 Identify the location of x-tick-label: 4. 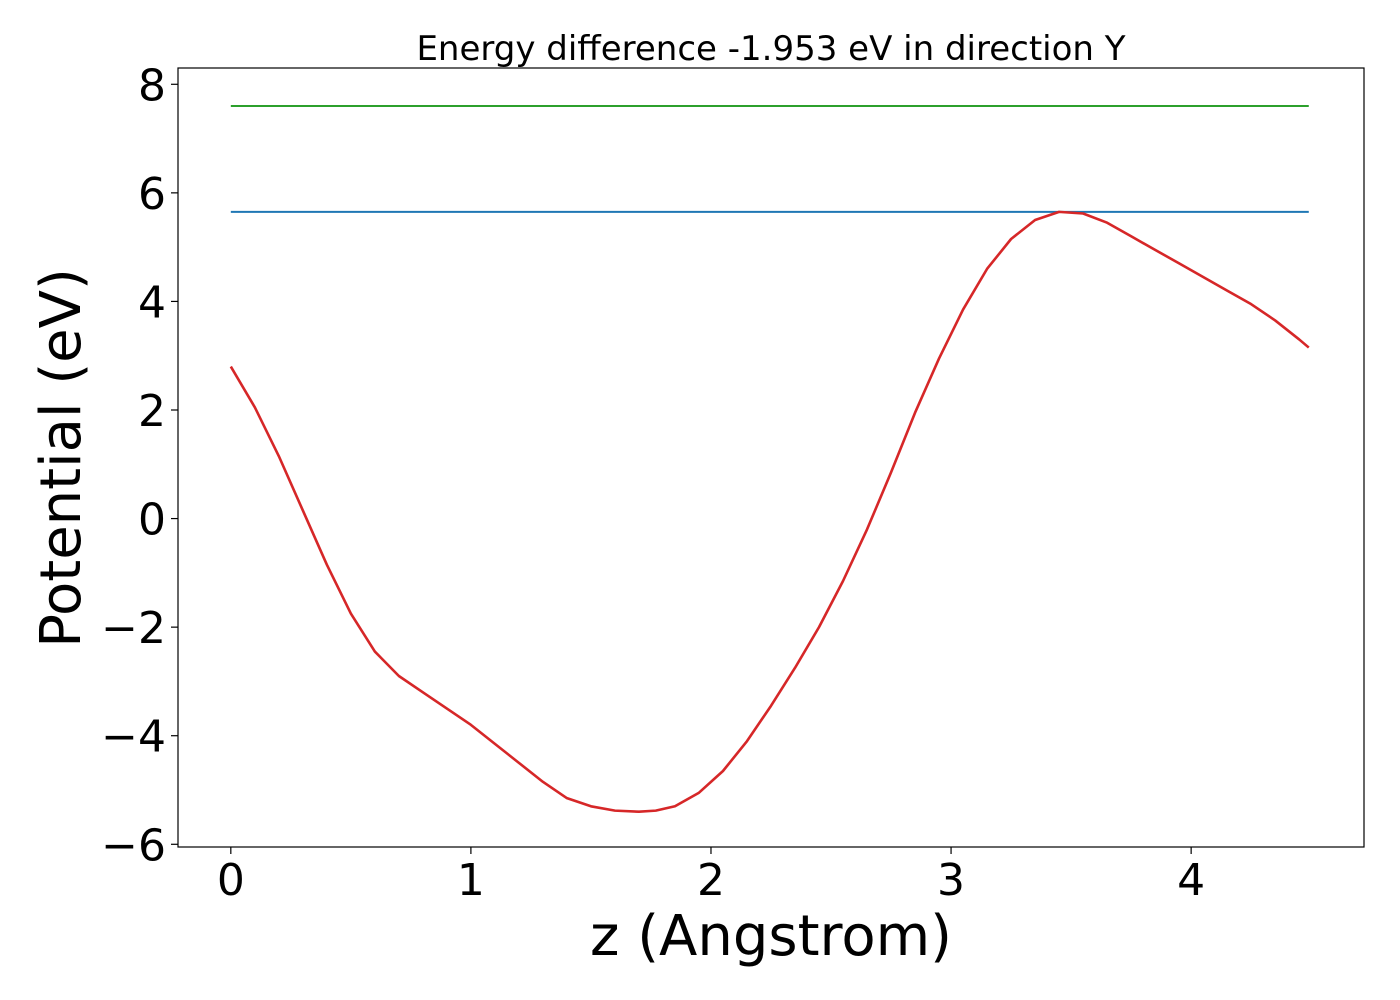
(1191, 880).